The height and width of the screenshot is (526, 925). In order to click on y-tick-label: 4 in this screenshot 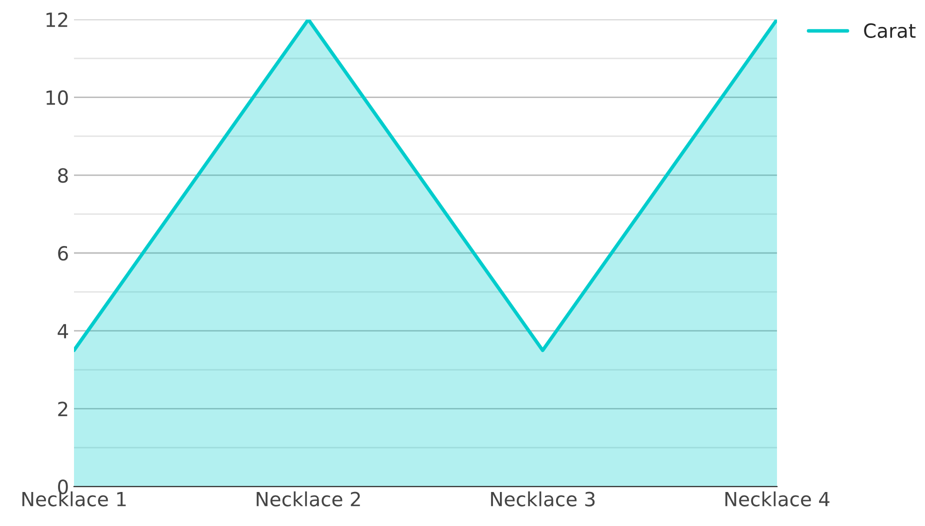, I will do `click(63, 331)`.